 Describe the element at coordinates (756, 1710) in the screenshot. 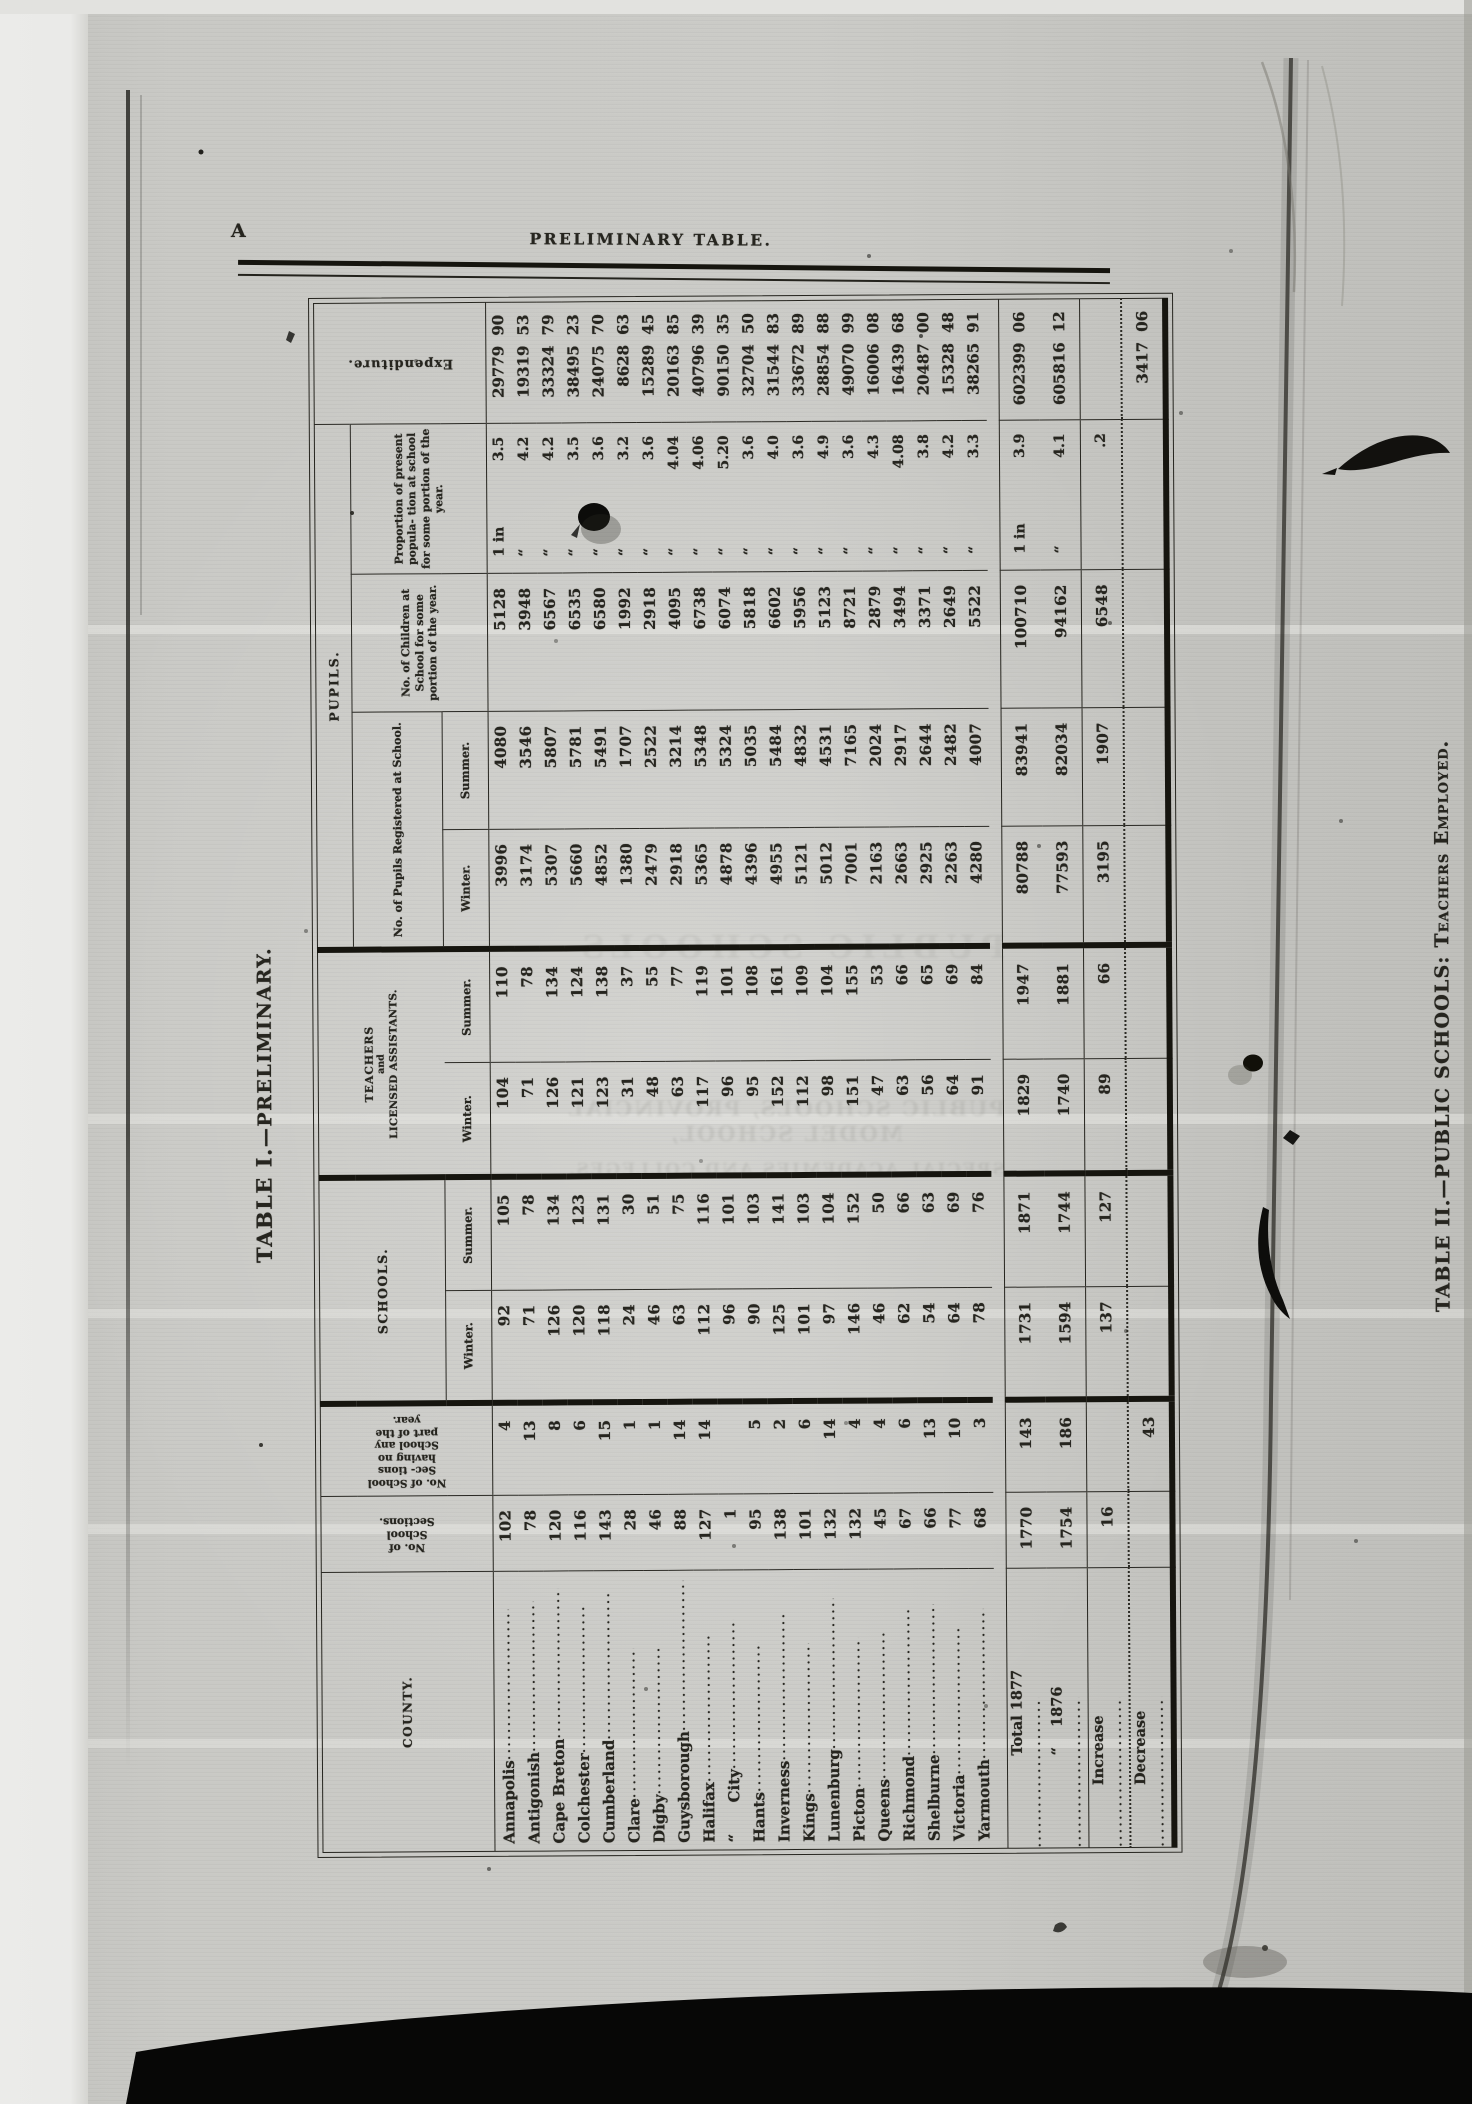

I see `county-cell: Hants` at that location.